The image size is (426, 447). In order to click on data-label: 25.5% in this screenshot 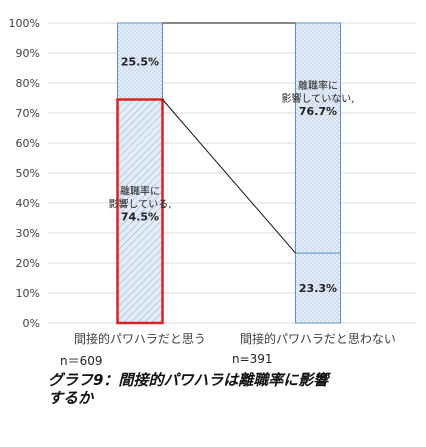, I will do `click(140, 61)`.